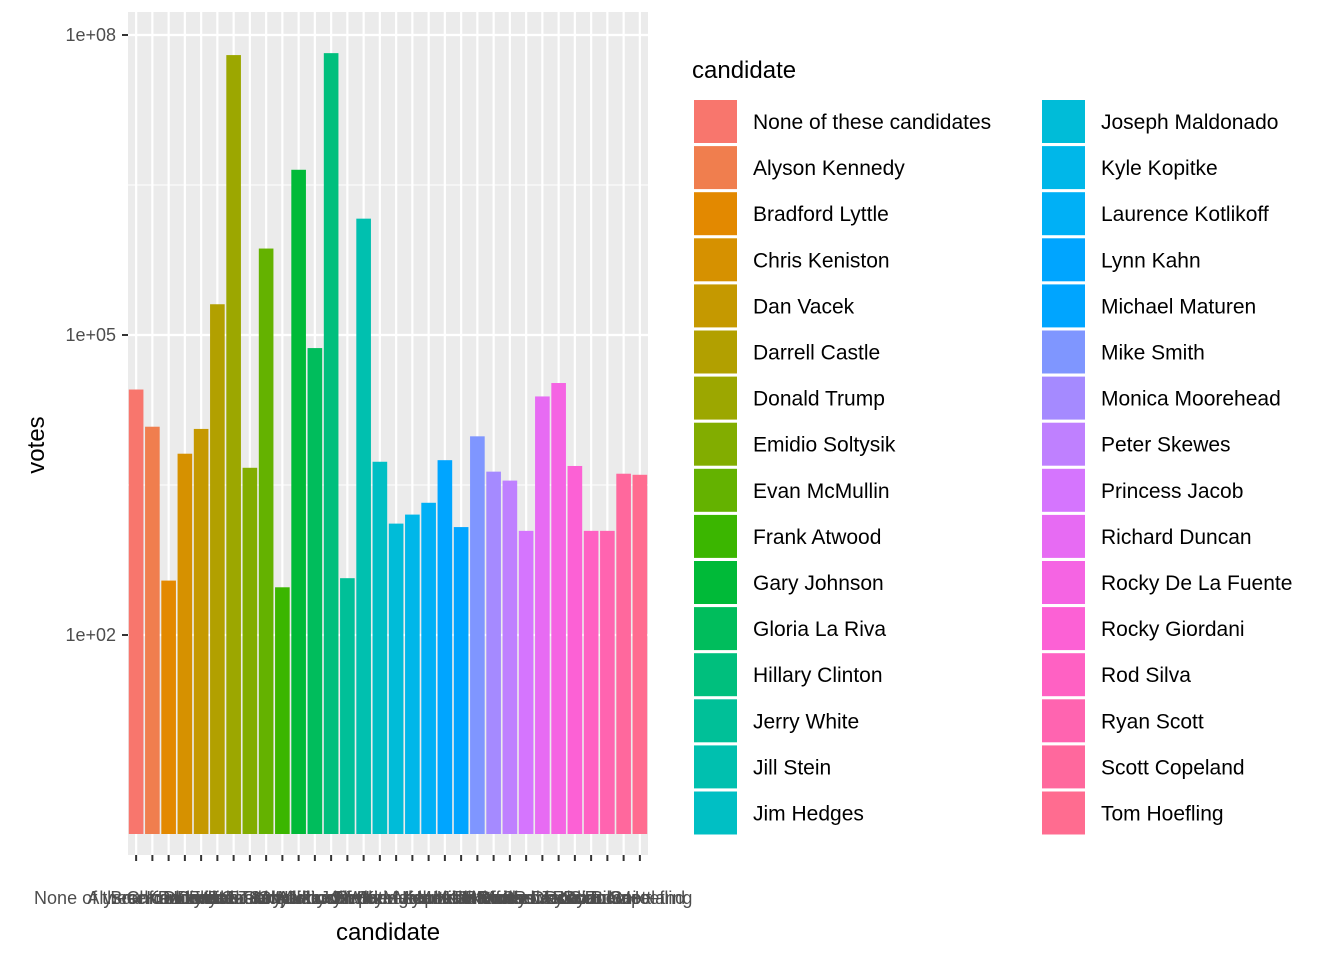 Image resolution: width=1344 pixels, height=960 pixels. I want to click on x-tick-label: Princess Jacob, so click(526, 898).